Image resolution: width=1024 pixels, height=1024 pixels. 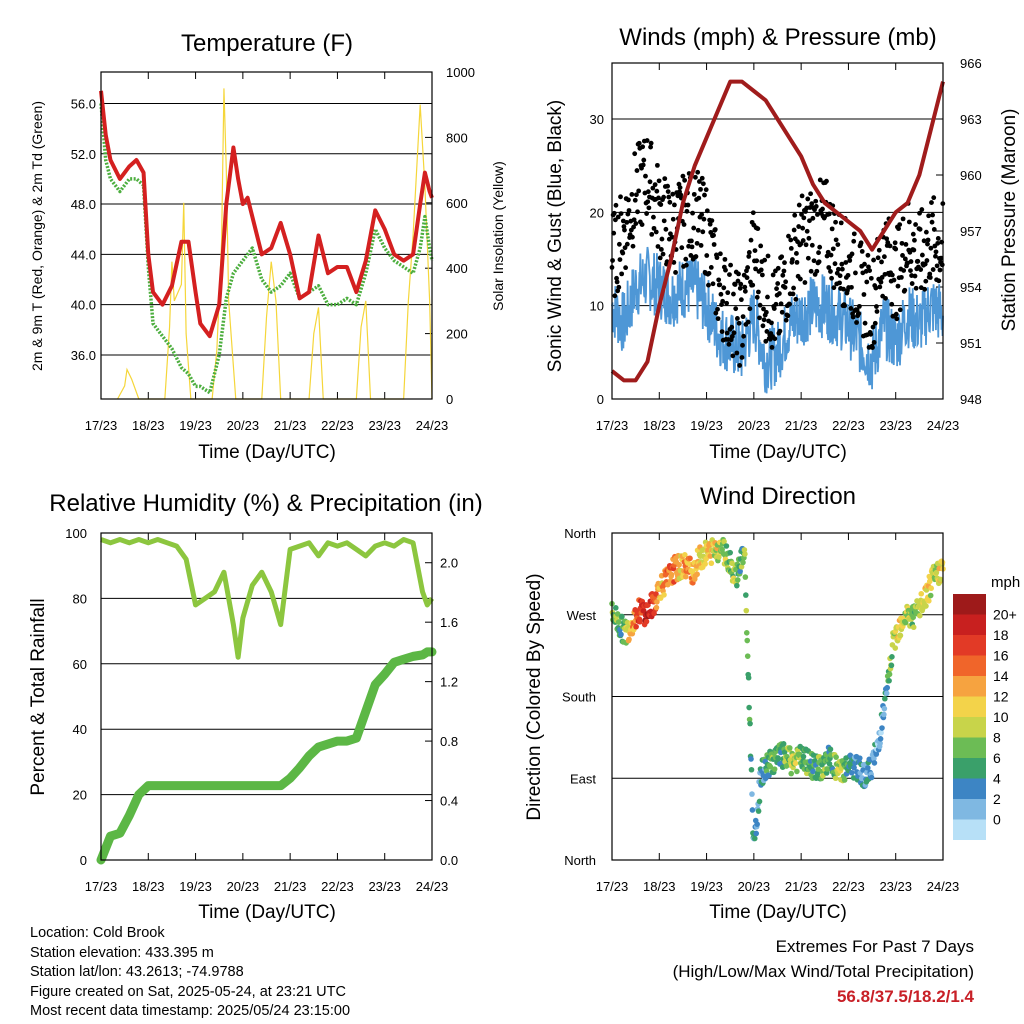 I want to click on y-tick-label: North, so click(x=580, y=860).